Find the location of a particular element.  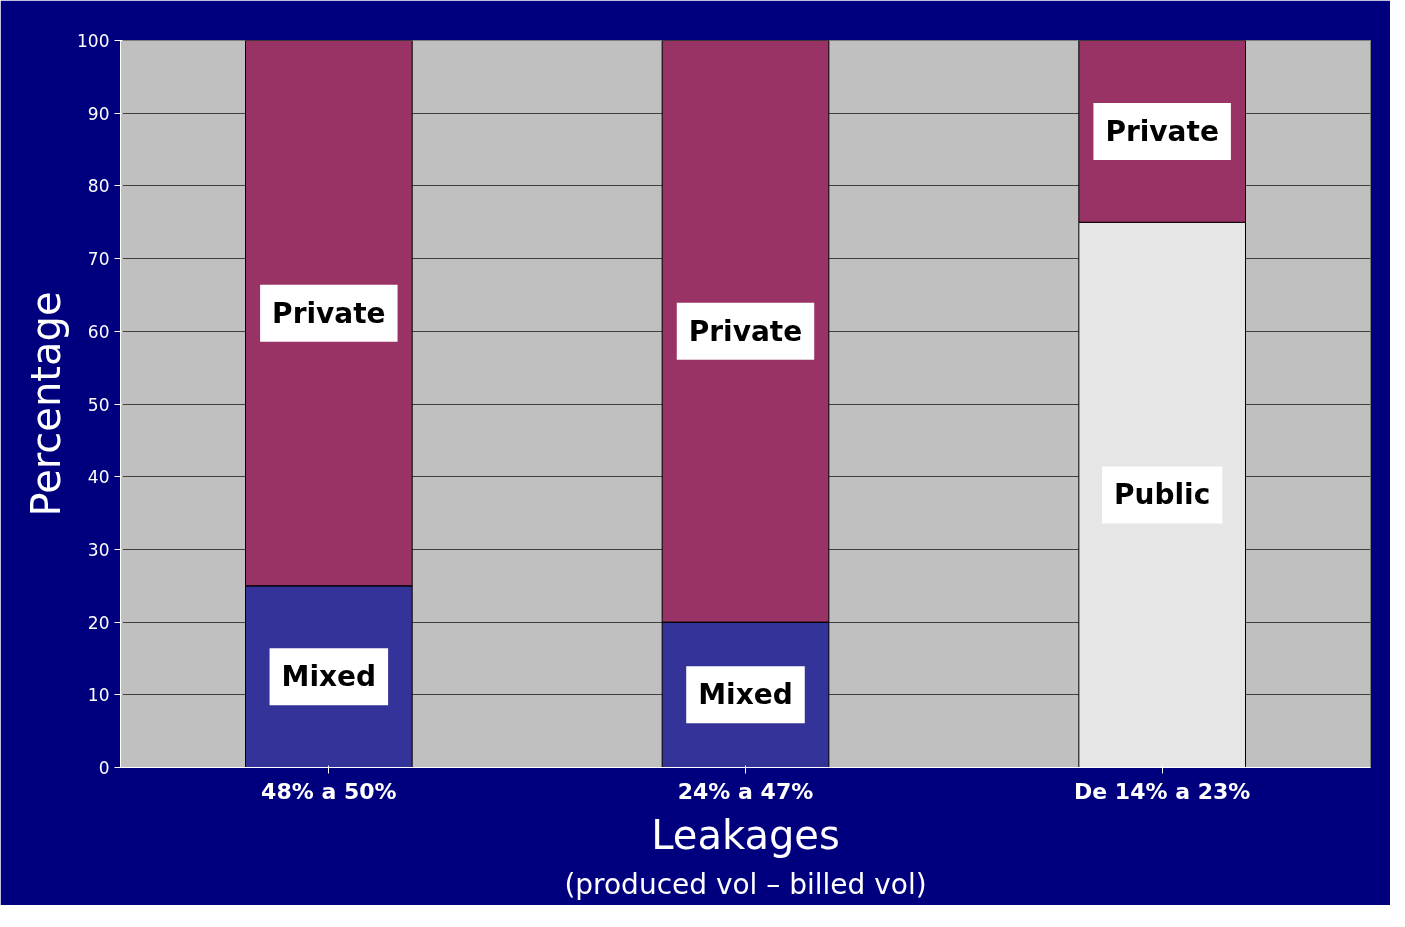

y-tick-label: 60 is located at coordinates (98, 331).